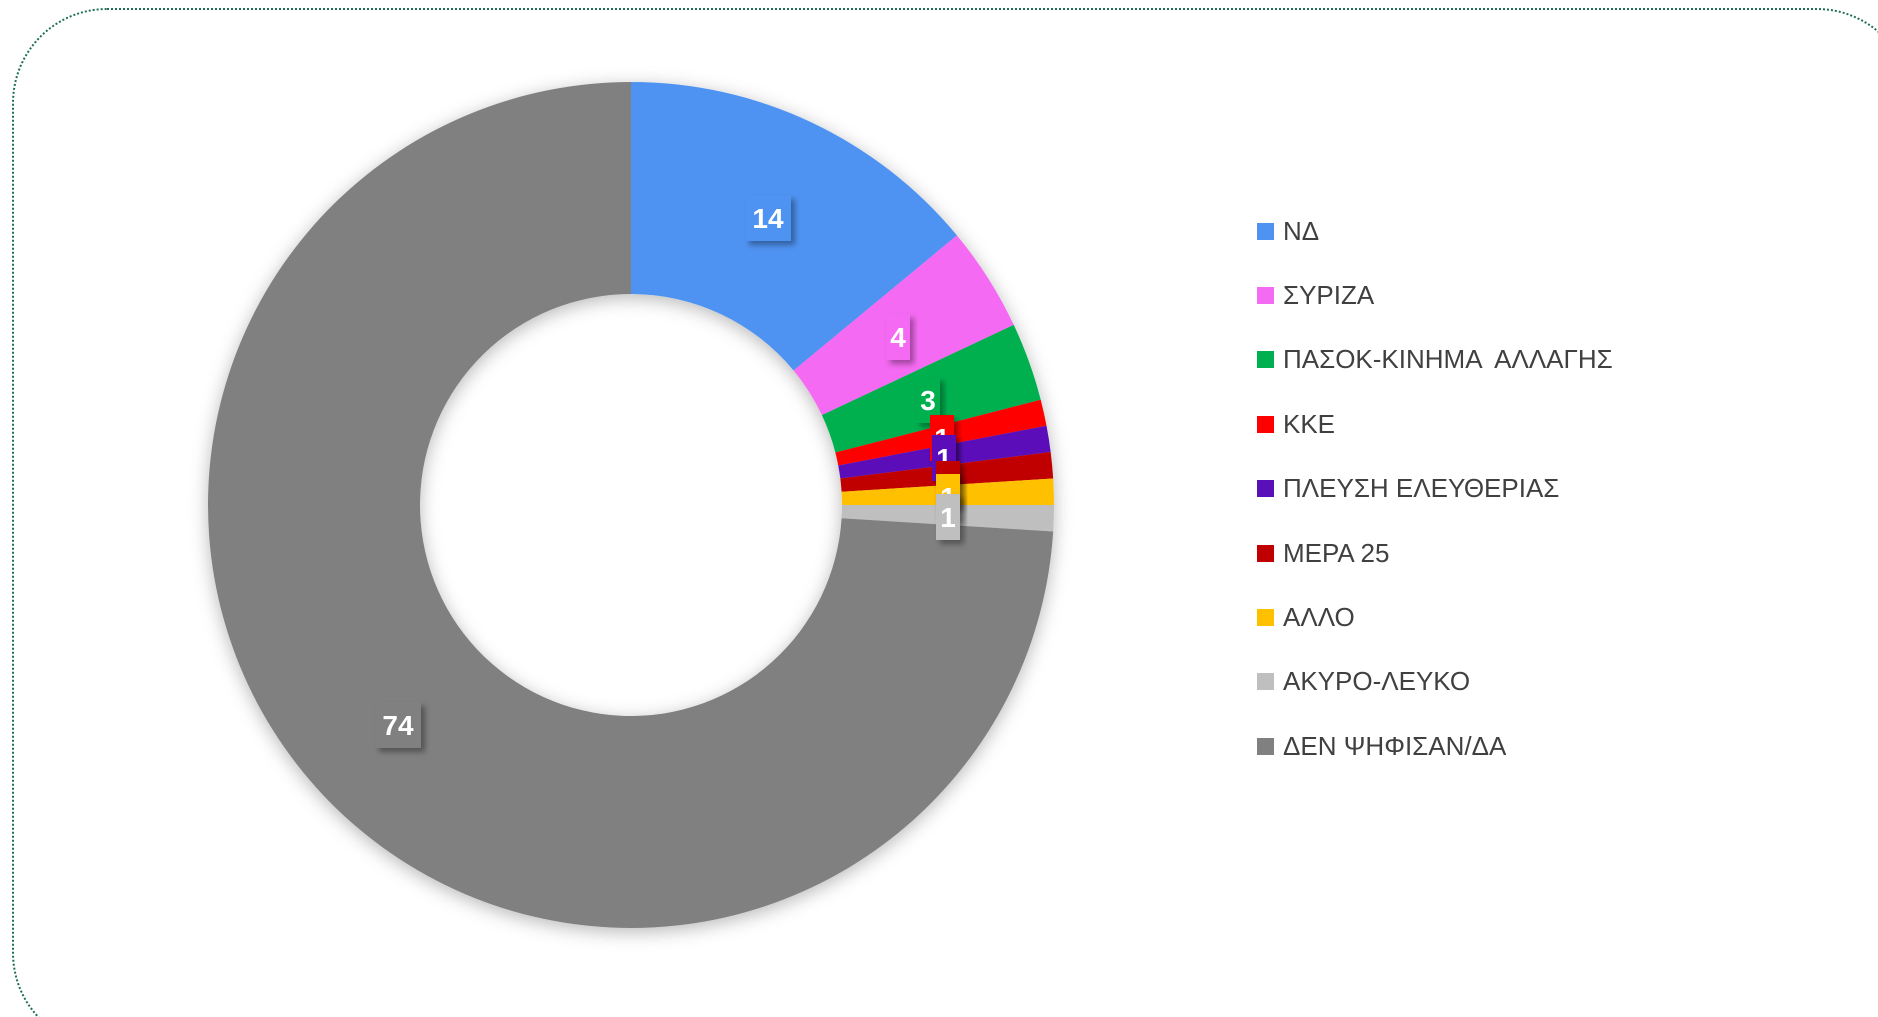  Describe the element at coordinates (794, 226) in the screenshot. I see `donut-slice` at that location.